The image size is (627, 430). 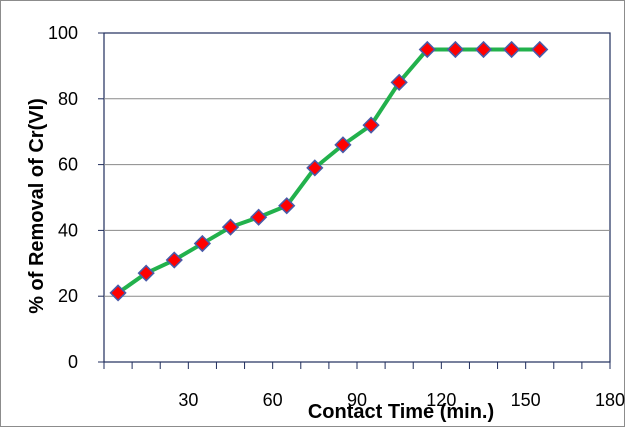 What do you see at coordinates (273, 400) in the screenshot?
I see `x-tick-label: 60` at bounding box center [273, 400].